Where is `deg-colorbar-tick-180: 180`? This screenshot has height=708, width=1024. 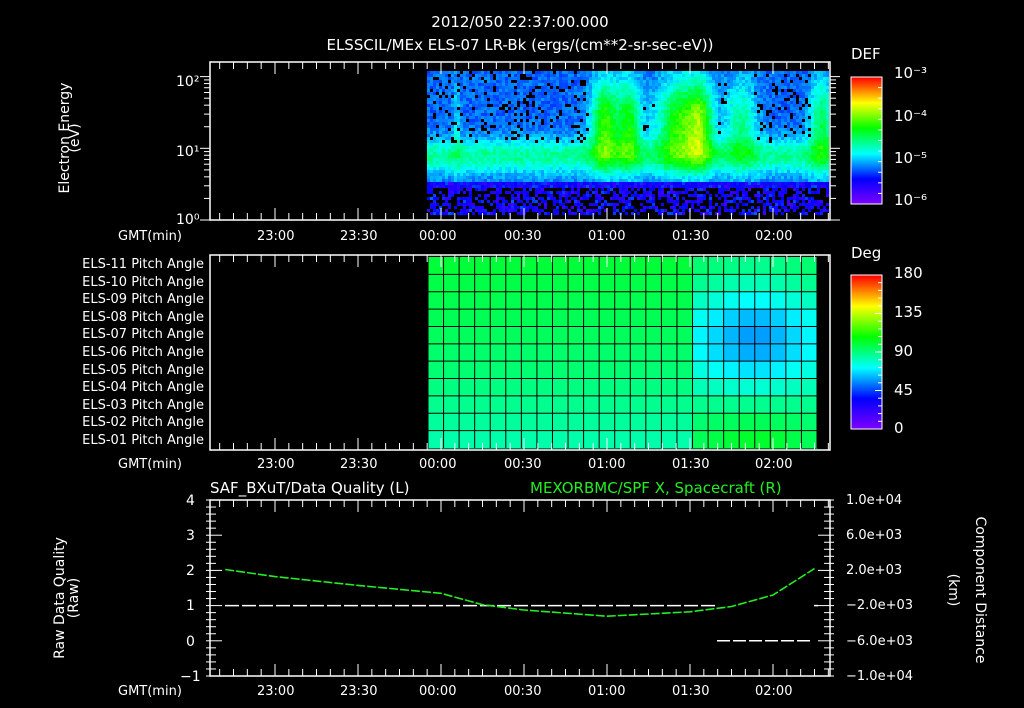 deg-colorbar-tick-180: 180 is located at coordinates (908, 273).